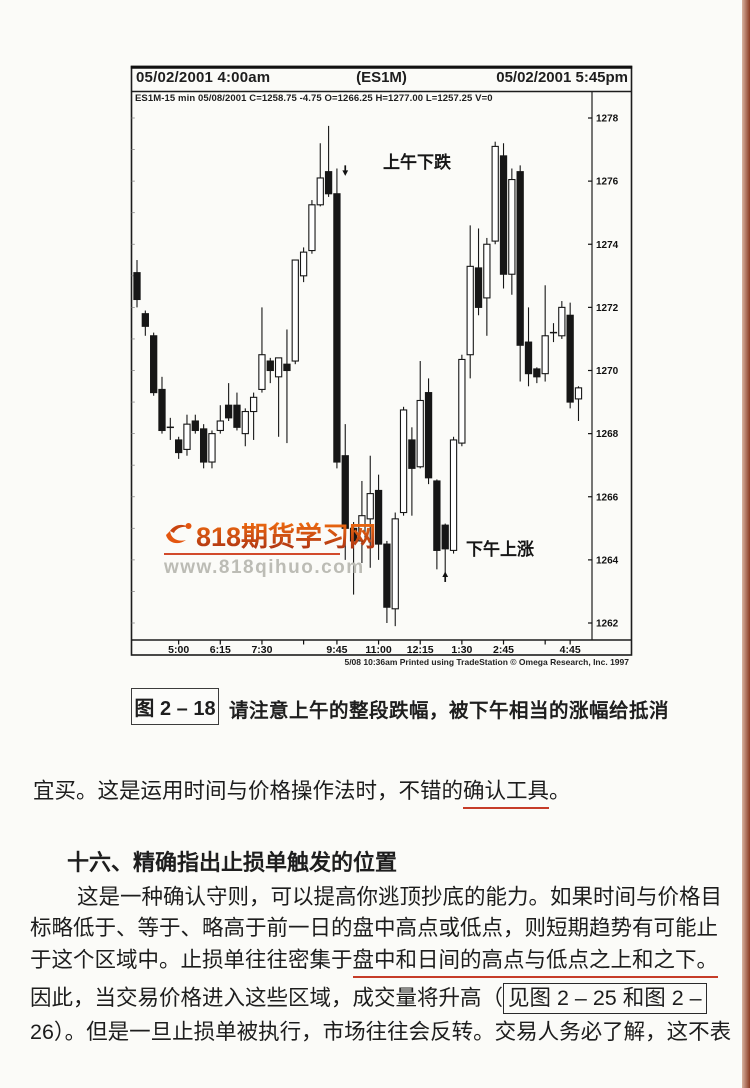  What do you see at coordinates (220, 650) in the screenshot?
I see `x-axis-label: 6:15` at bounding box center [220, 650].